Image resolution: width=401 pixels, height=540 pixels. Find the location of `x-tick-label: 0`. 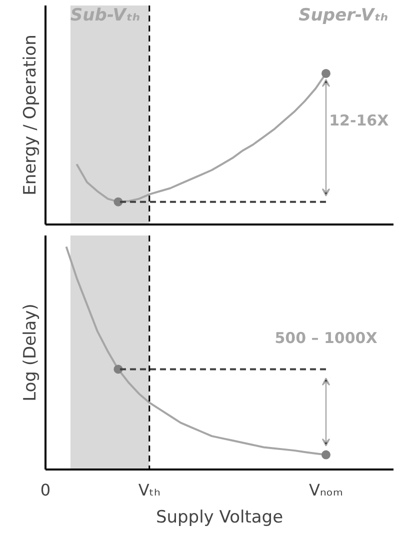

x-tick-label: 0 is located at coordinates (45, 490).